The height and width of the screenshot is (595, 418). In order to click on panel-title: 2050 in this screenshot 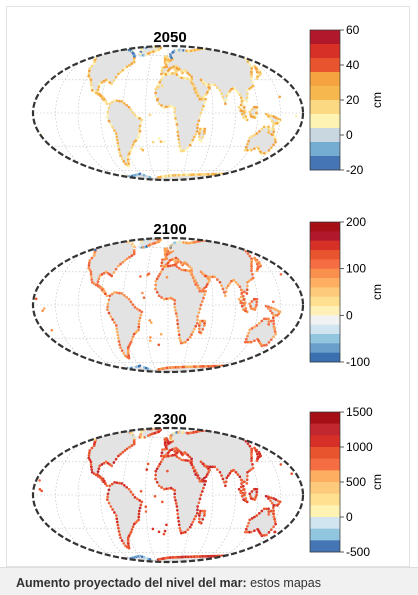, I will do `click(169, 37)`.